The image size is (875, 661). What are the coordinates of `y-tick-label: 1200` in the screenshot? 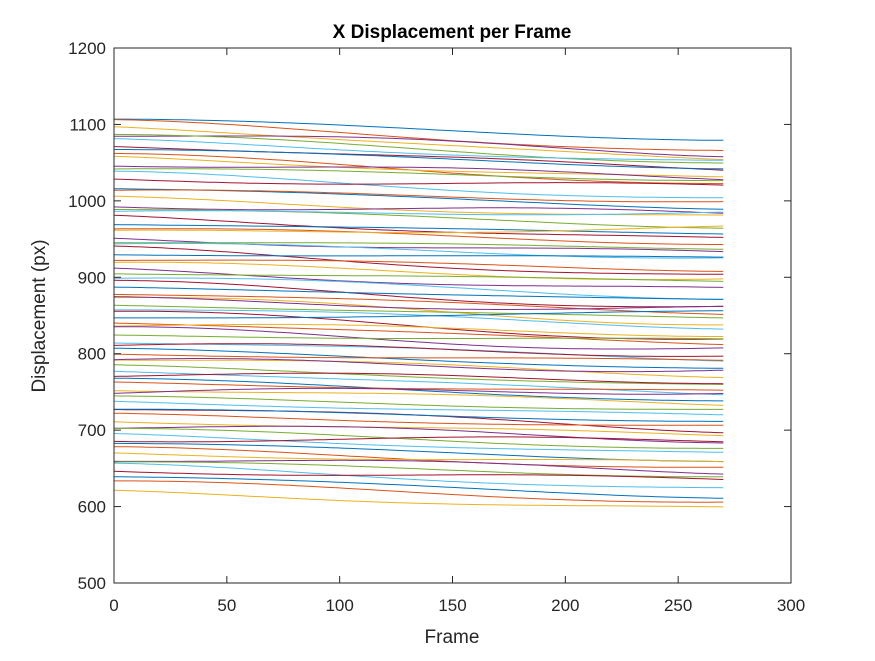 It's located at (87, 48).